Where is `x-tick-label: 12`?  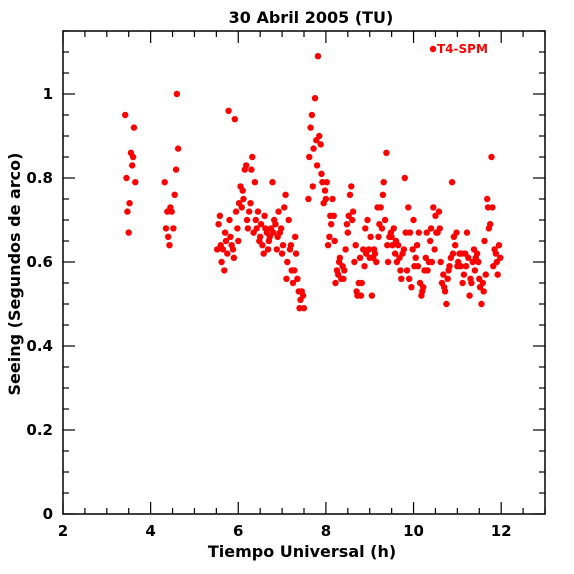
x-tick-label: 12 is located at coordinates (501, 531).